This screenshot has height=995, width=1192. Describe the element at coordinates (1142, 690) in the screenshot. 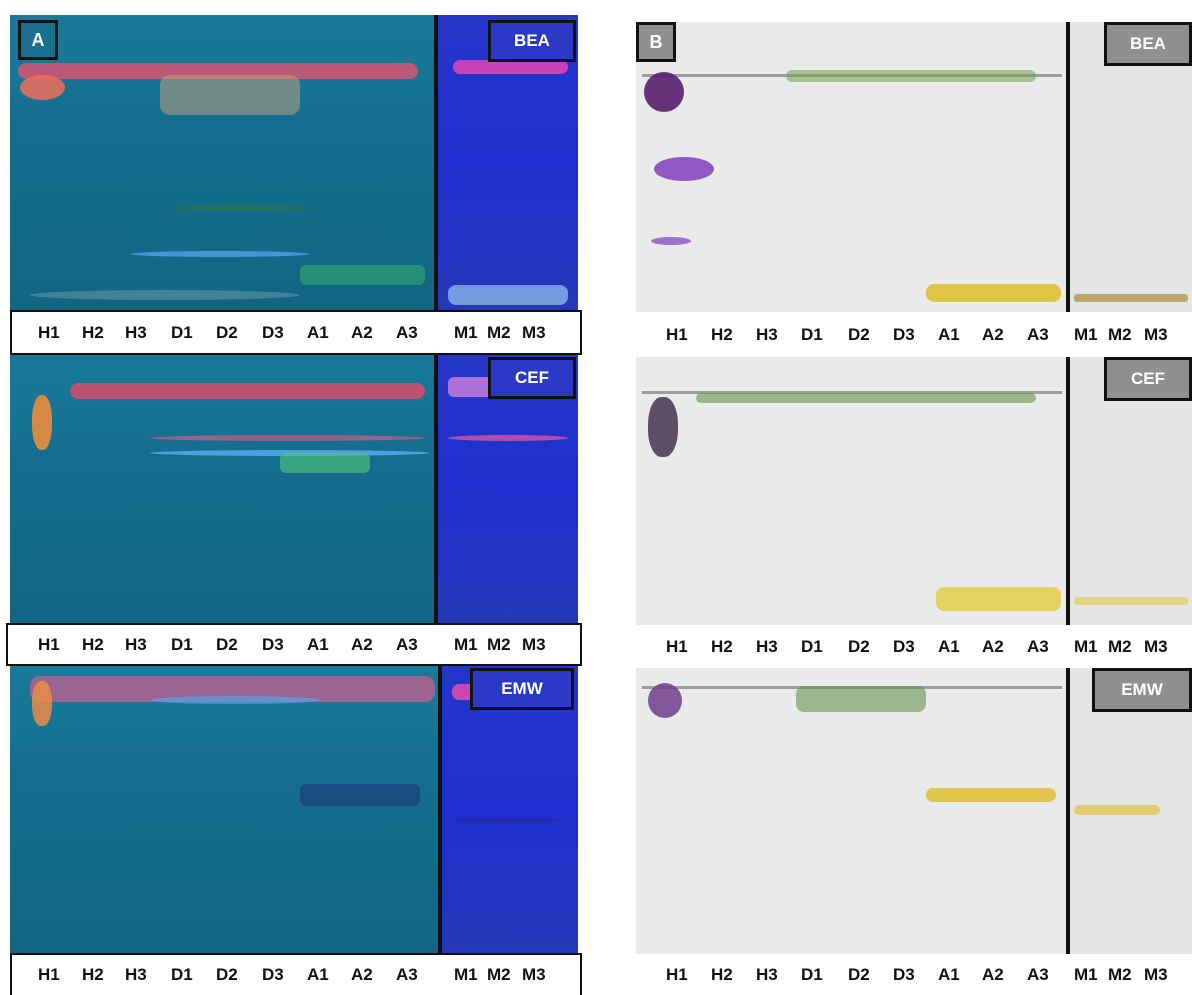

I see `tag-emw: EMW` at that location.